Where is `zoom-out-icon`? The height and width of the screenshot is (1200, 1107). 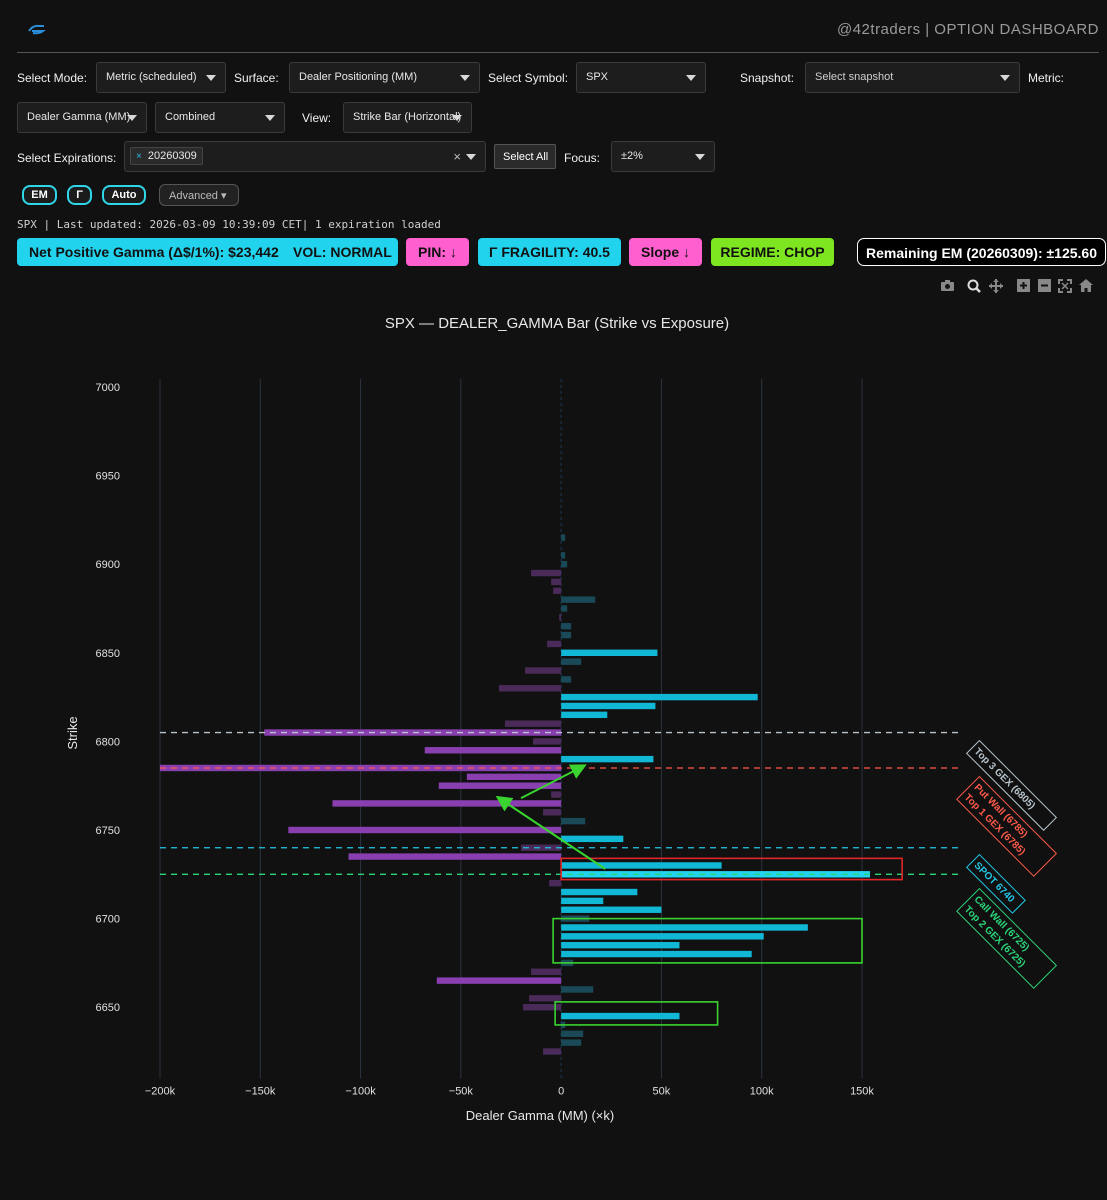 zoom-out-icon is located at coordinates (1044, 287).